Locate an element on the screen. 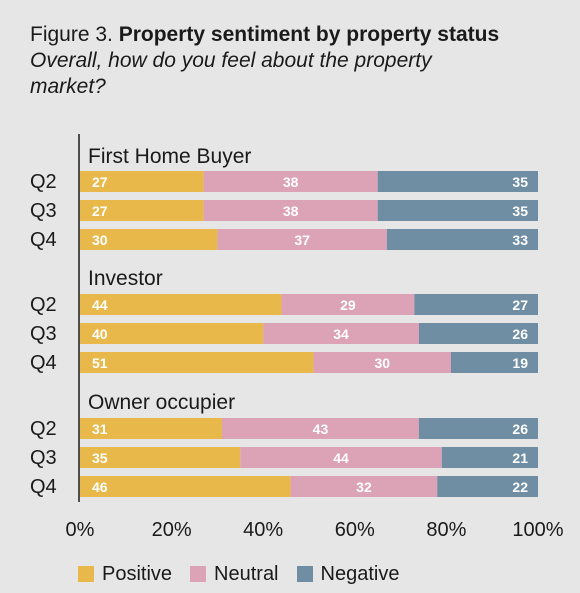  data-label: 22 is located at coordinates (520, 487).